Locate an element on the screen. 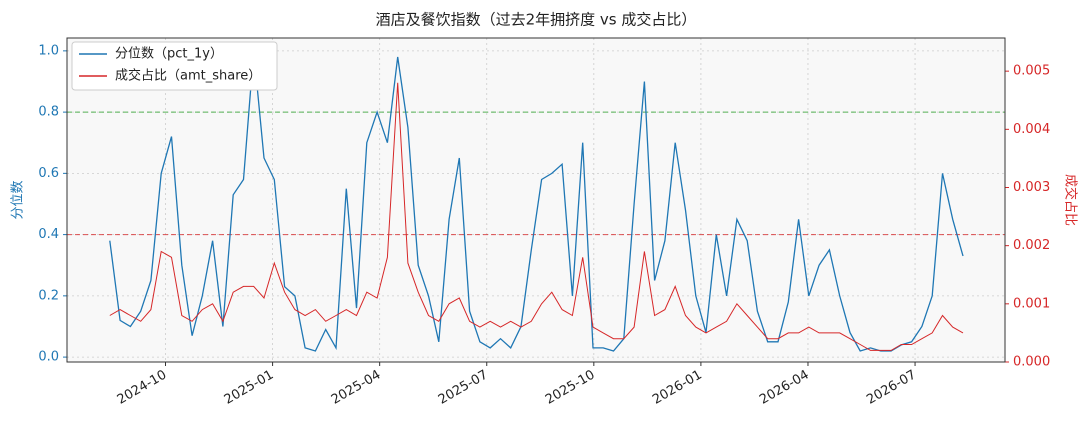 The height and width of the screenshot is (429, 1089). legend-box is located at coordinates (174, 66).